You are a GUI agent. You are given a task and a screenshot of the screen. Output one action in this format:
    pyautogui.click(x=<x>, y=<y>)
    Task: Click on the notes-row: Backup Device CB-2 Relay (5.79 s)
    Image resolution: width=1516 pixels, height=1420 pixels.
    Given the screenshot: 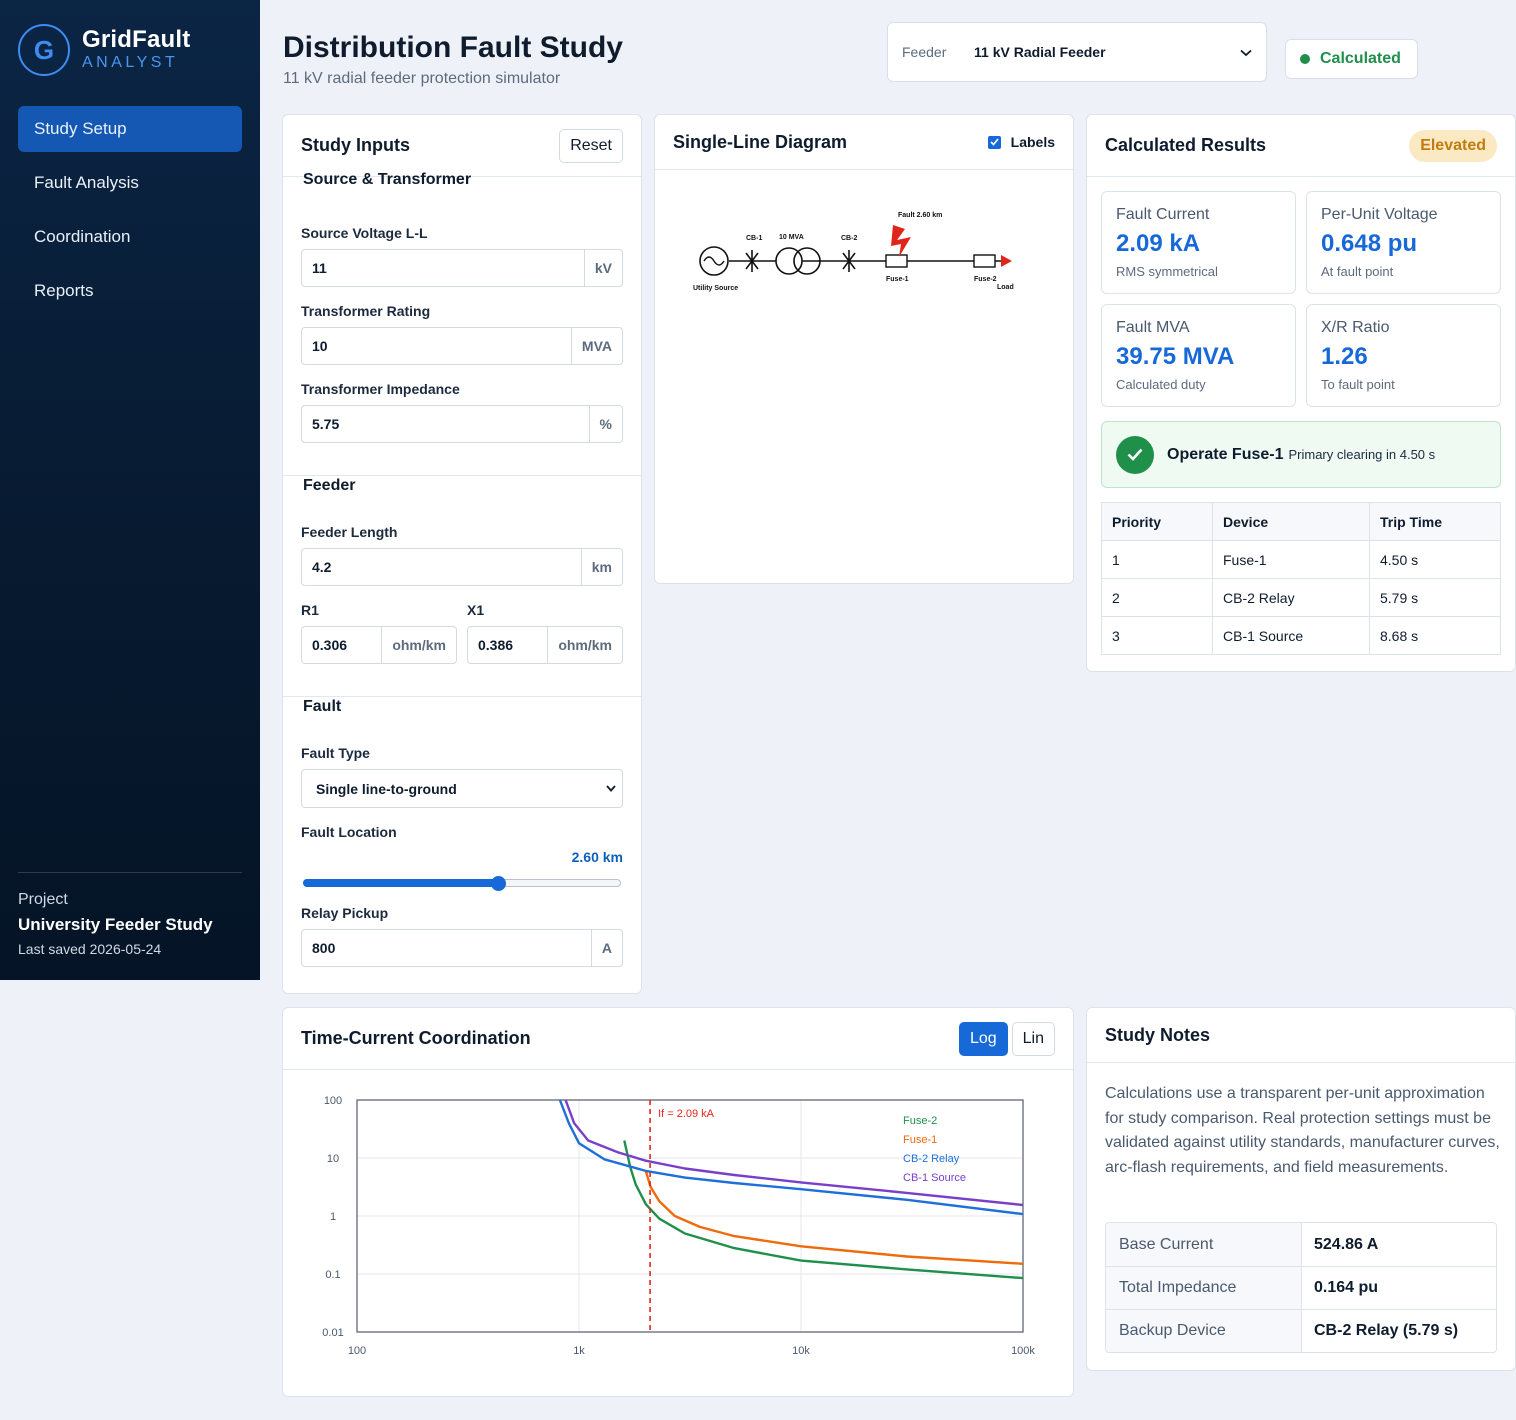 What is the action you would take?
    pyautogui.click(x=1301, y=1330)
    